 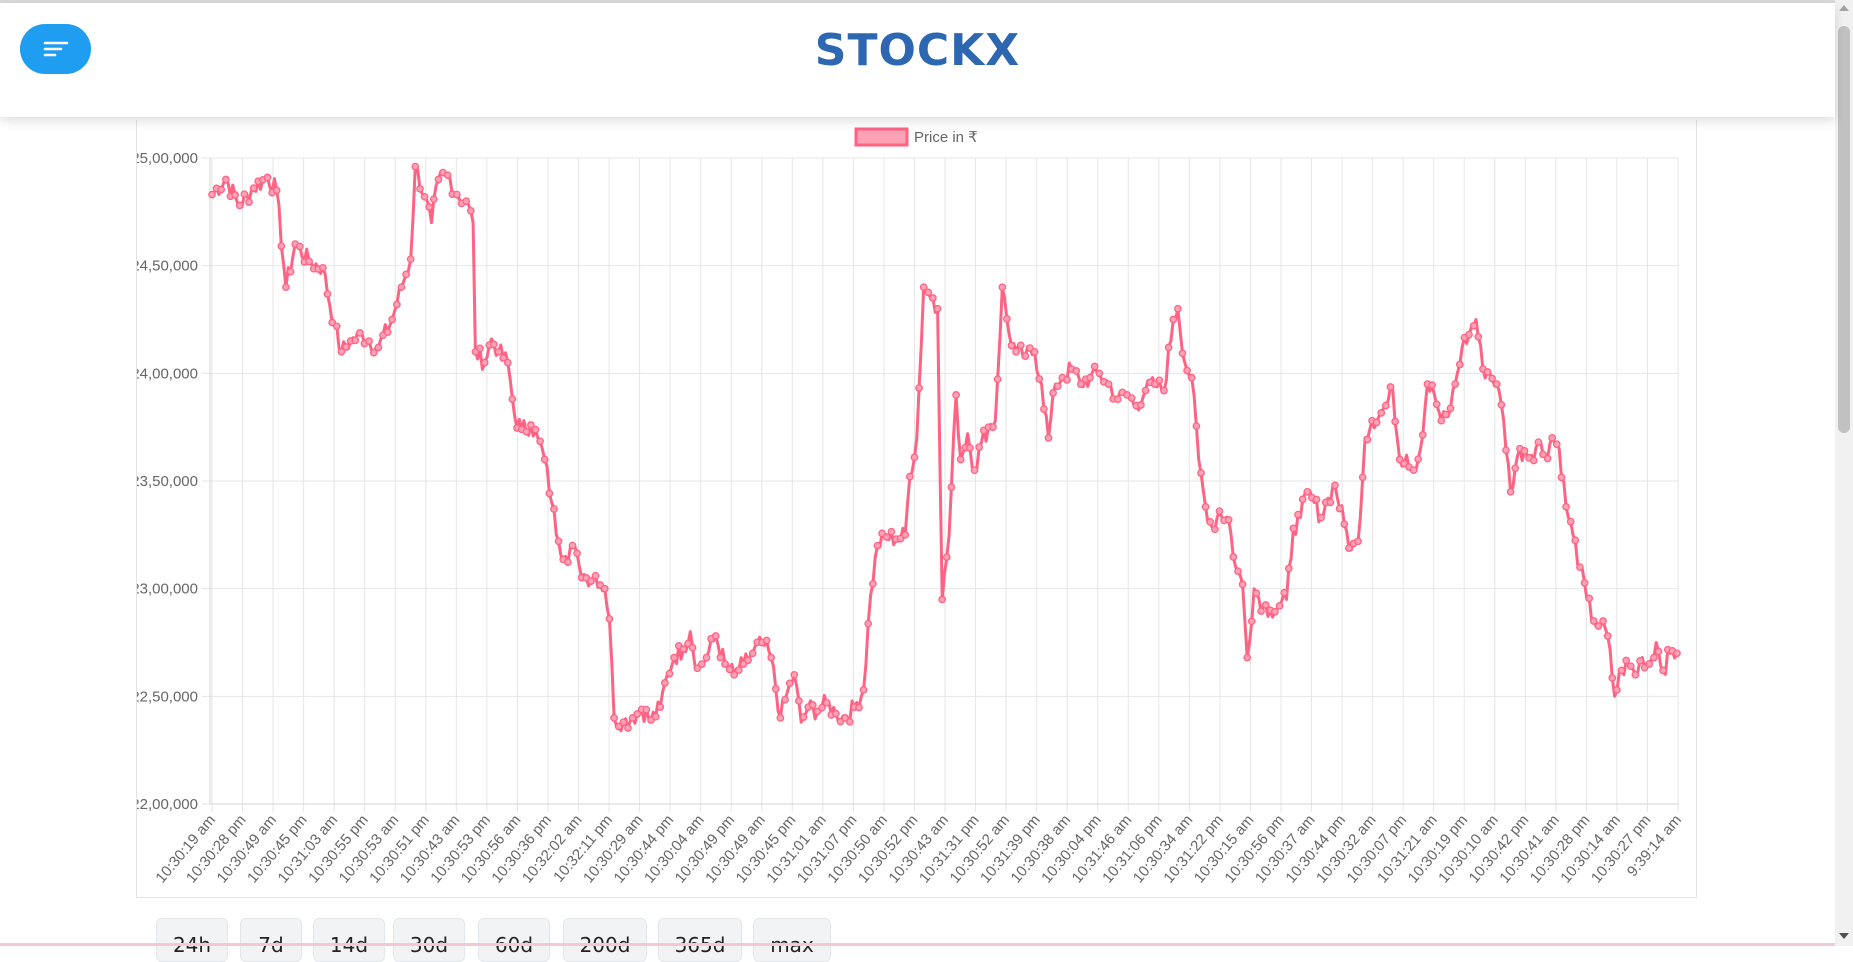 What do you see at coordinates (514, 940) in the screenshot?
I see `range-button-60d: 60d` at bounding box center [514, 940].